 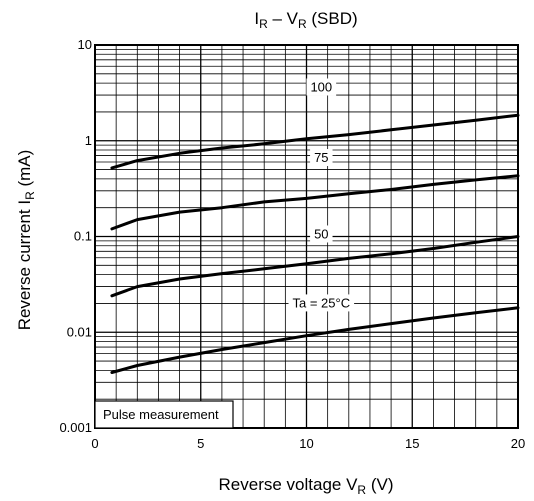 What do you see at coordinates (305, 20) in the screenshot?
I see `chart-title: IR – VR (SBD)` at bounding box center [305, 20].